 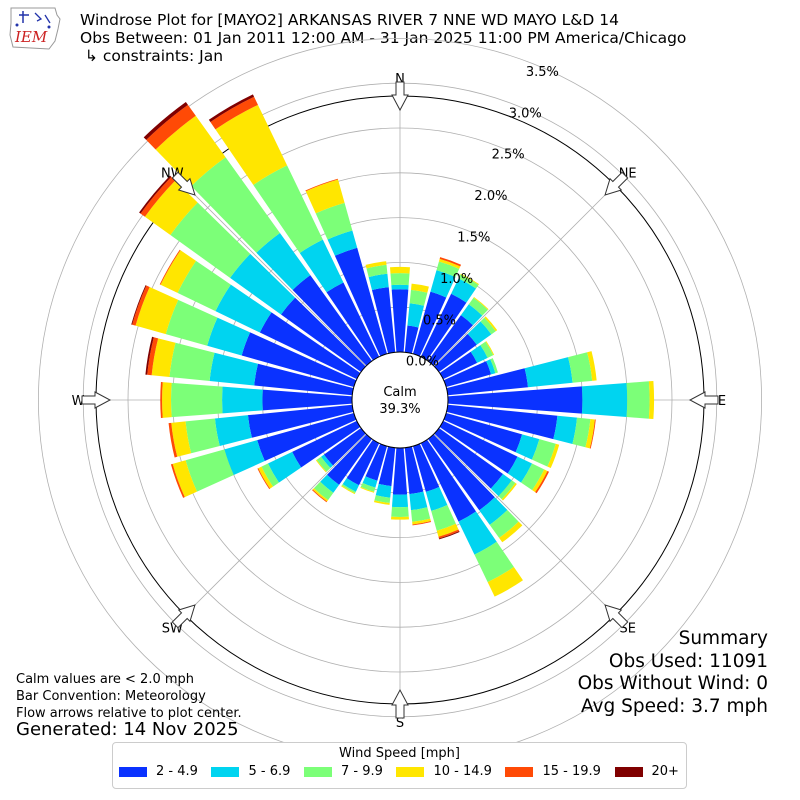 I want to click on compass-label: S, so click(x=400, y=723).